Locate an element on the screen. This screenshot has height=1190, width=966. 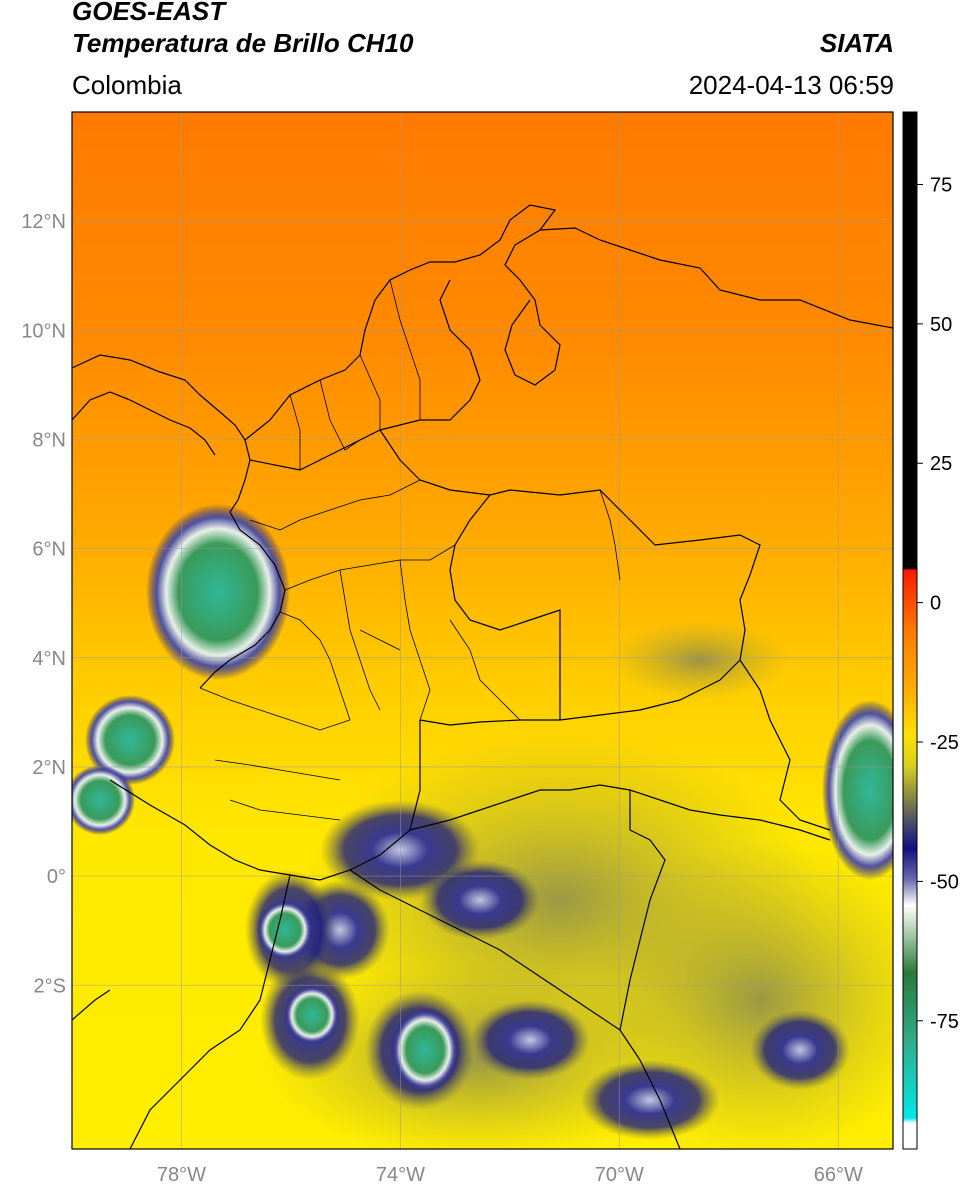
lat-tick-label: 2°S is located at coordinates (50, 986).